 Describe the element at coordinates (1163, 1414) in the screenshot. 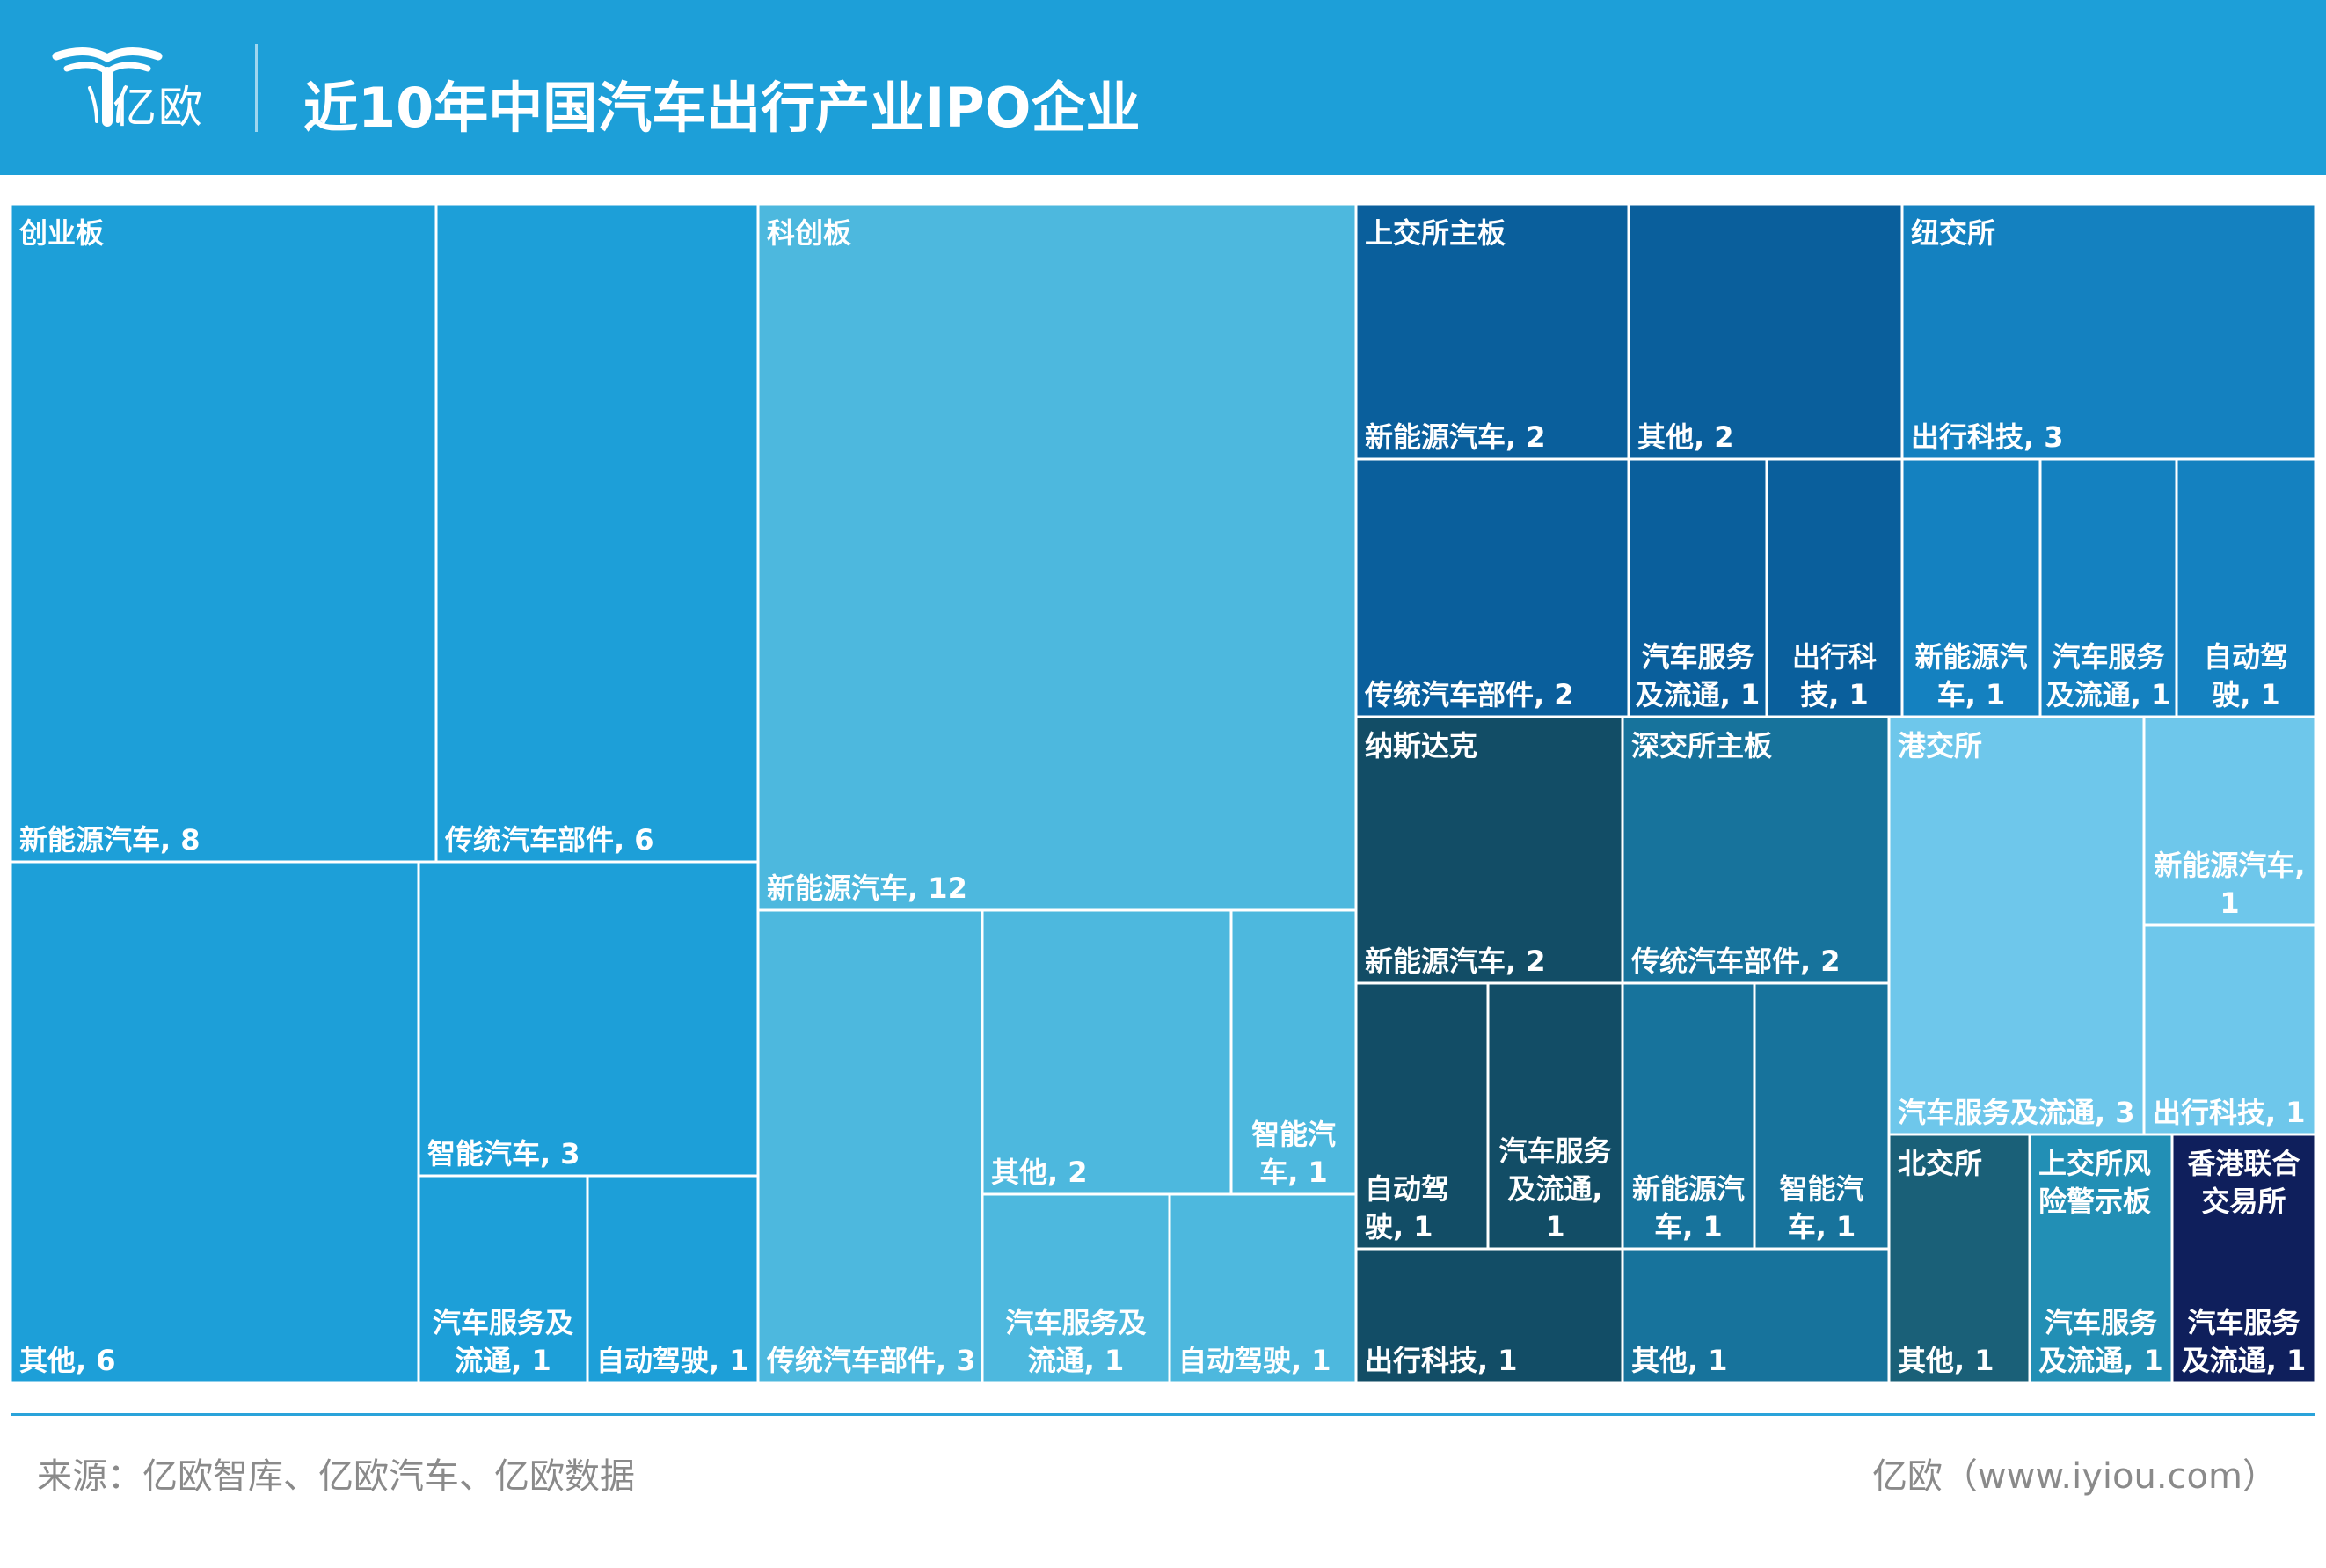

I see `footer-divider` at that location.